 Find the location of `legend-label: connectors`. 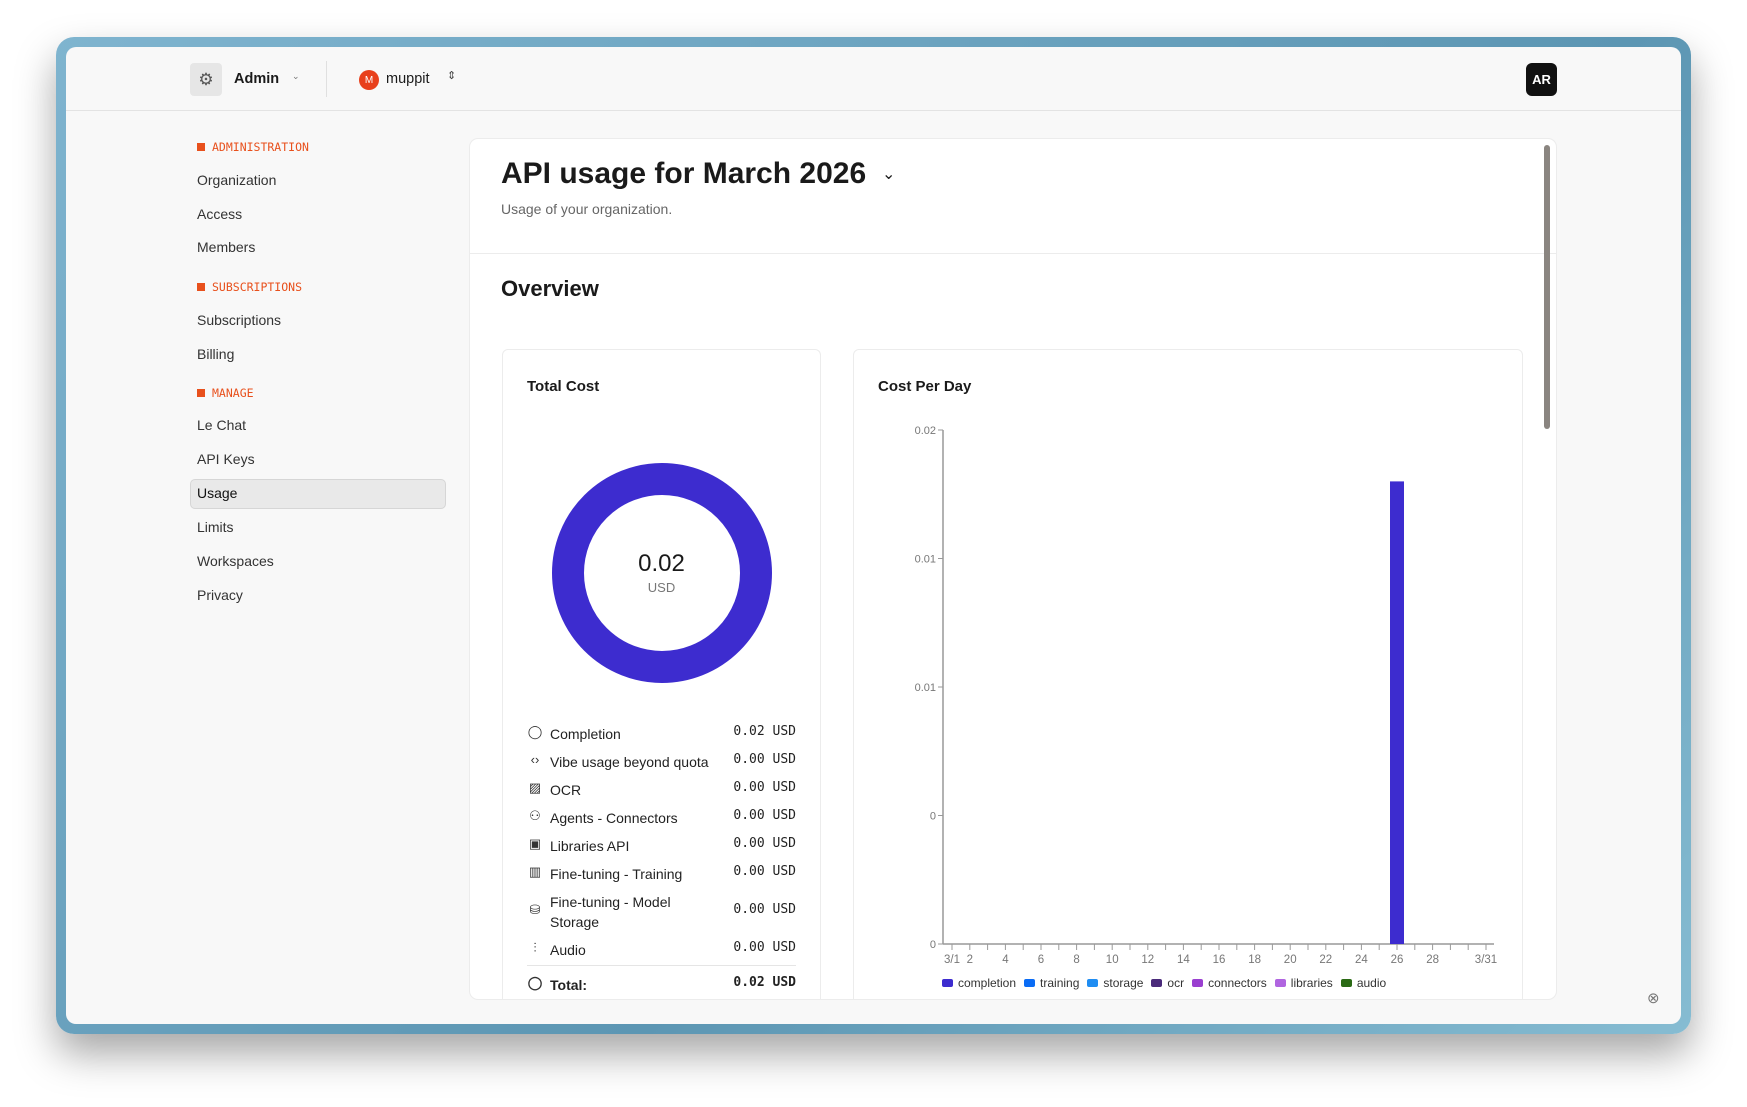

legend-label: connectors is located at coordinates (1237, 983).